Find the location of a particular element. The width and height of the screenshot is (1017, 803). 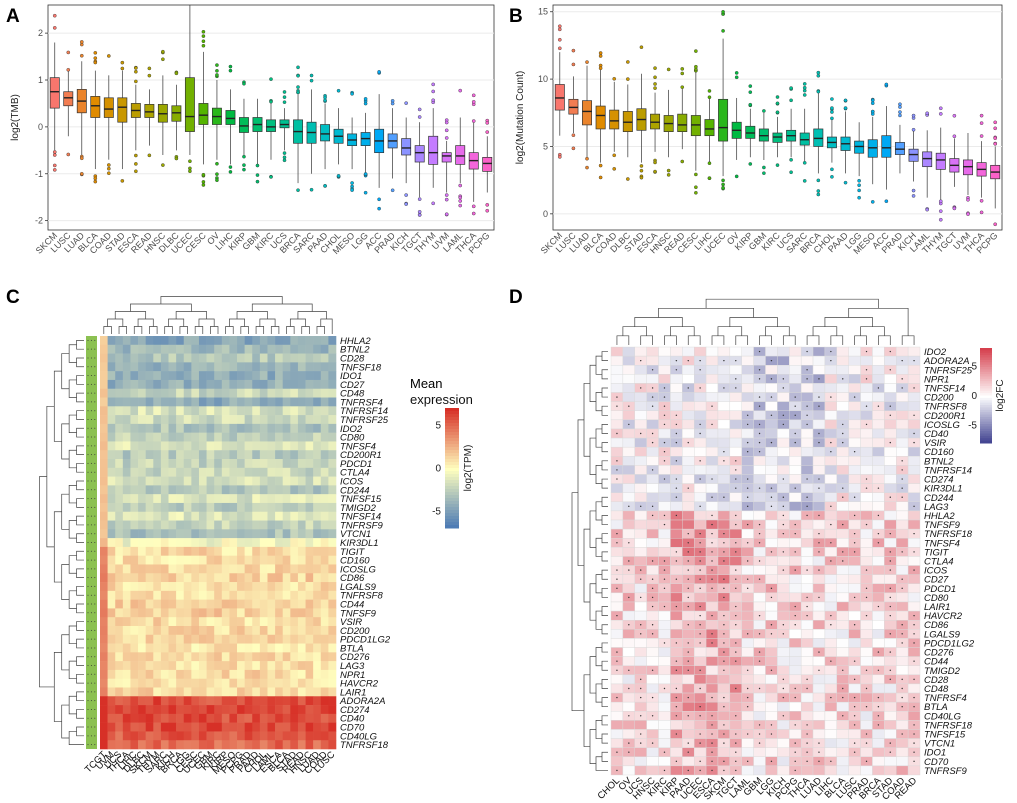

row-label: CD28 is located at coordinates (936, 680).